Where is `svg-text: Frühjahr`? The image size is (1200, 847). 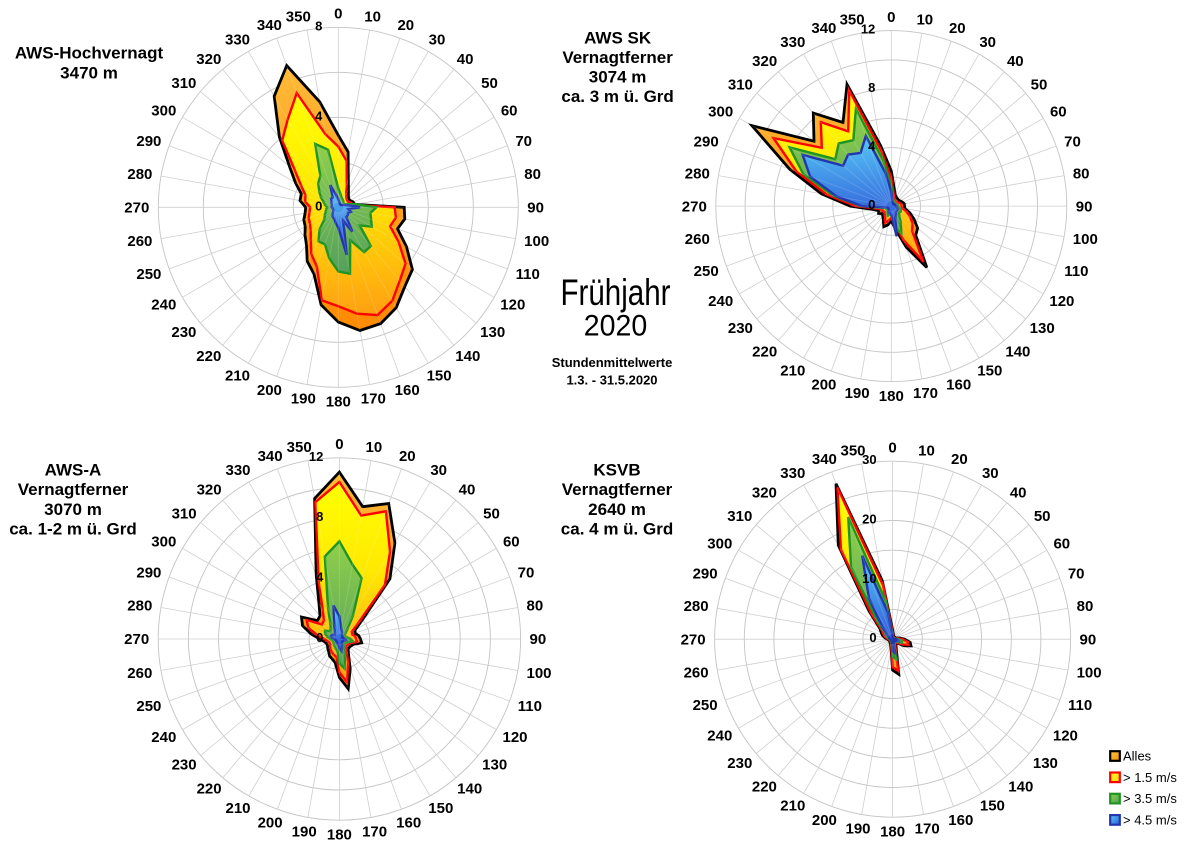
svg-text: Frühjahr is located at coordinates (616, 292).